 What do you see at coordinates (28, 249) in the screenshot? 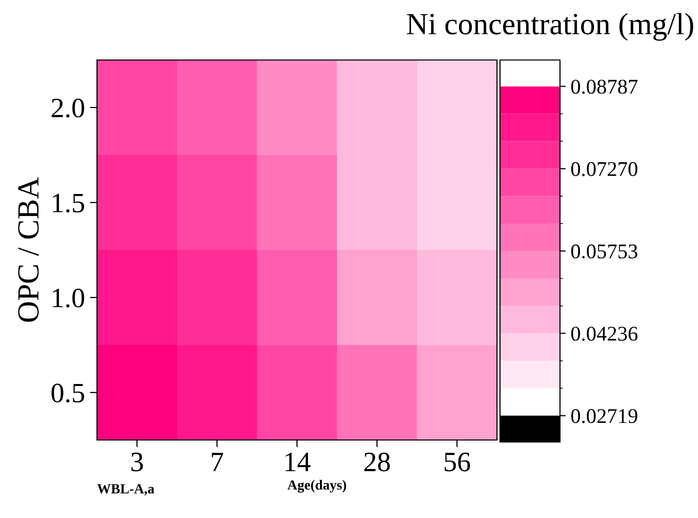
I see `y-axis-title: OPC / CBA` at bounding box center [28, 249].